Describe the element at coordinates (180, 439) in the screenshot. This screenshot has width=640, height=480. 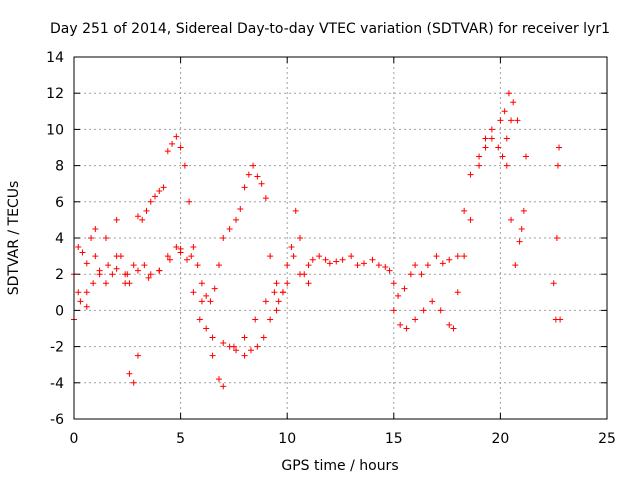
I see `x-tick-label: 5` at that location.